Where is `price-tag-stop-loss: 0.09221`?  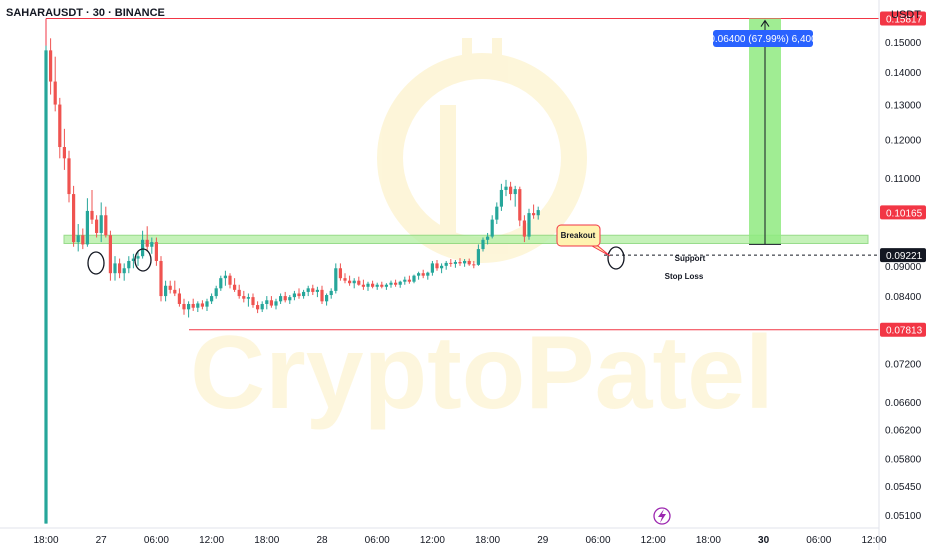 price-tag-stop-loss: 0.09221 is located at coordinates (904, 256).